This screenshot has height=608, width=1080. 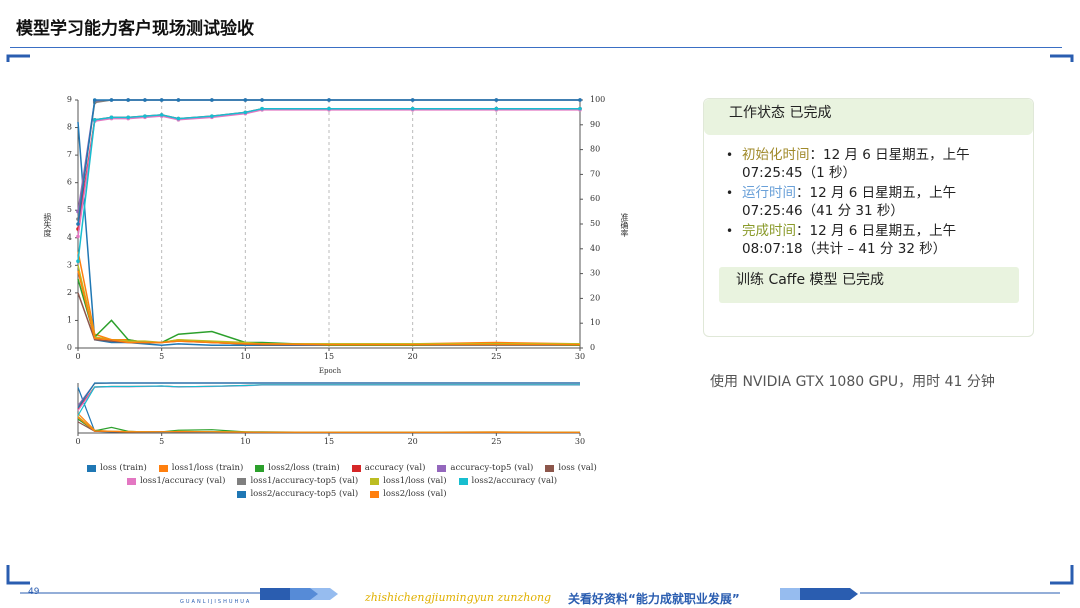 I want to click on x-tick-label: 15, so click(x=329, y=356).